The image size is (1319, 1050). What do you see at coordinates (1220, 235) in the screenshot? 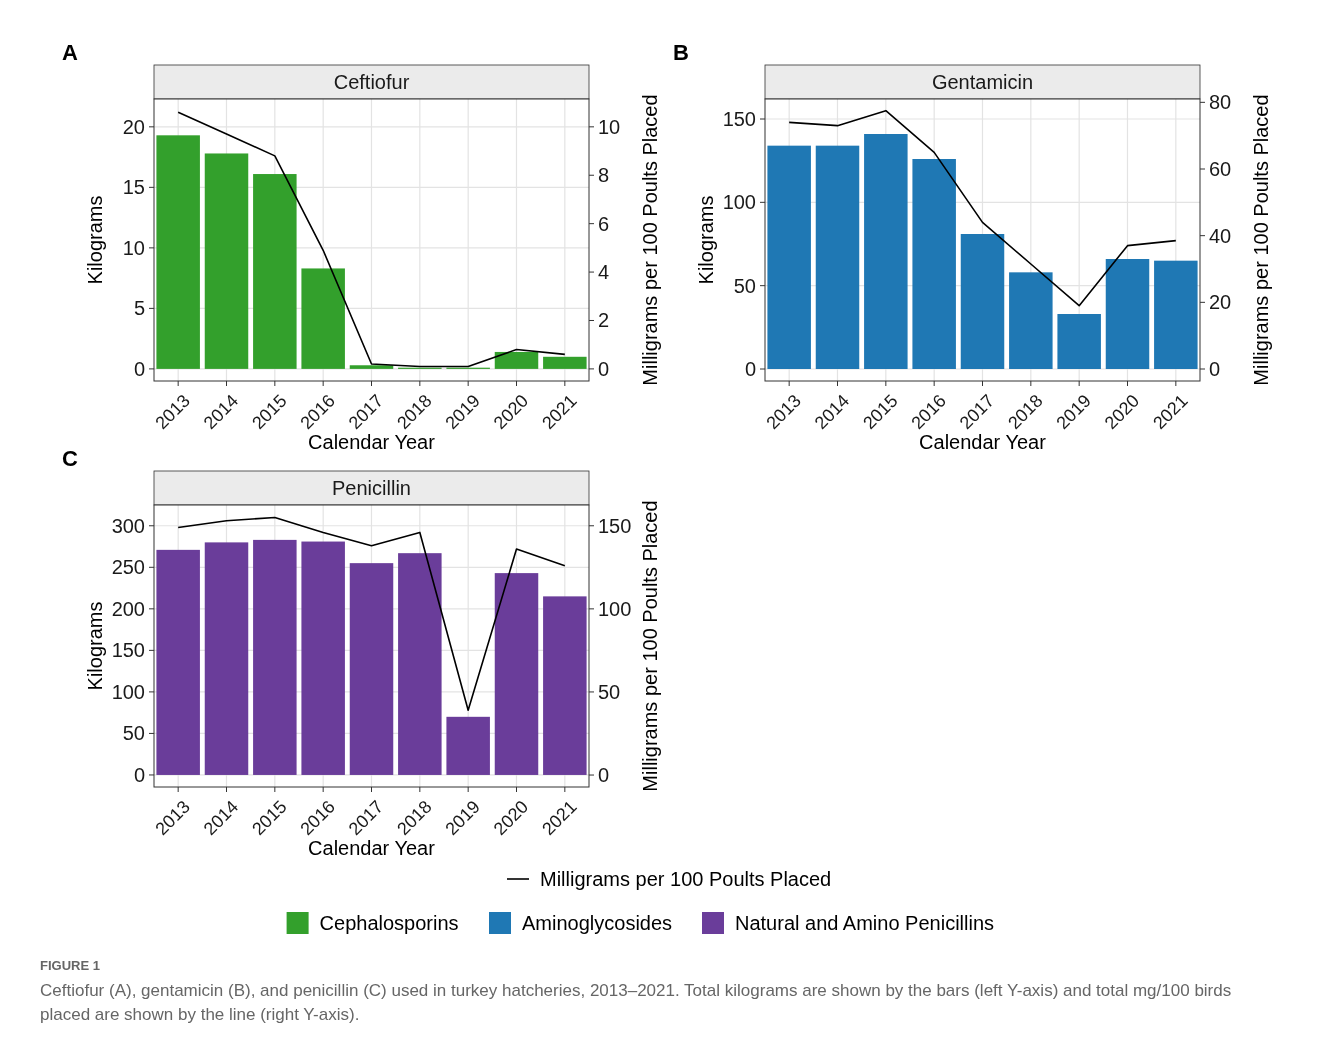
I see `y2-tick-label: 40` at bounding box center [1220, 235].